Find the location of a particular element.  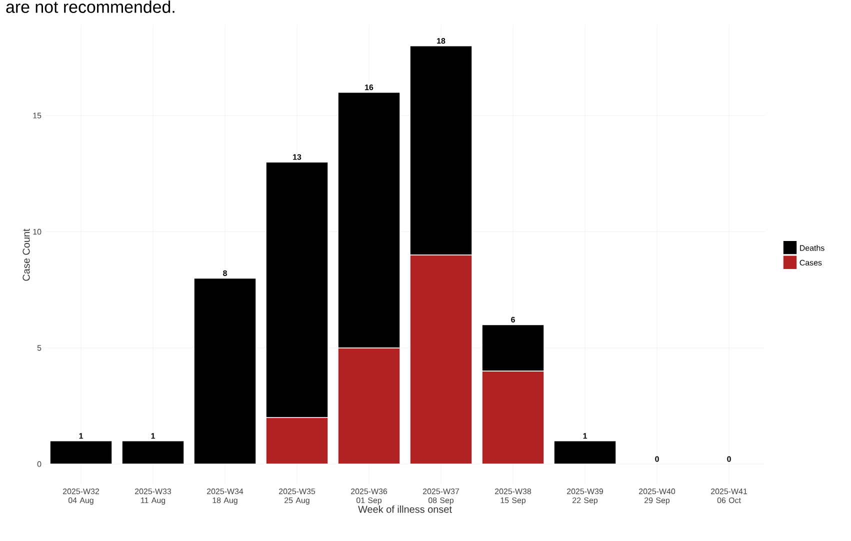

y-axis-title: Case Count is located at coordinates (26, 254).